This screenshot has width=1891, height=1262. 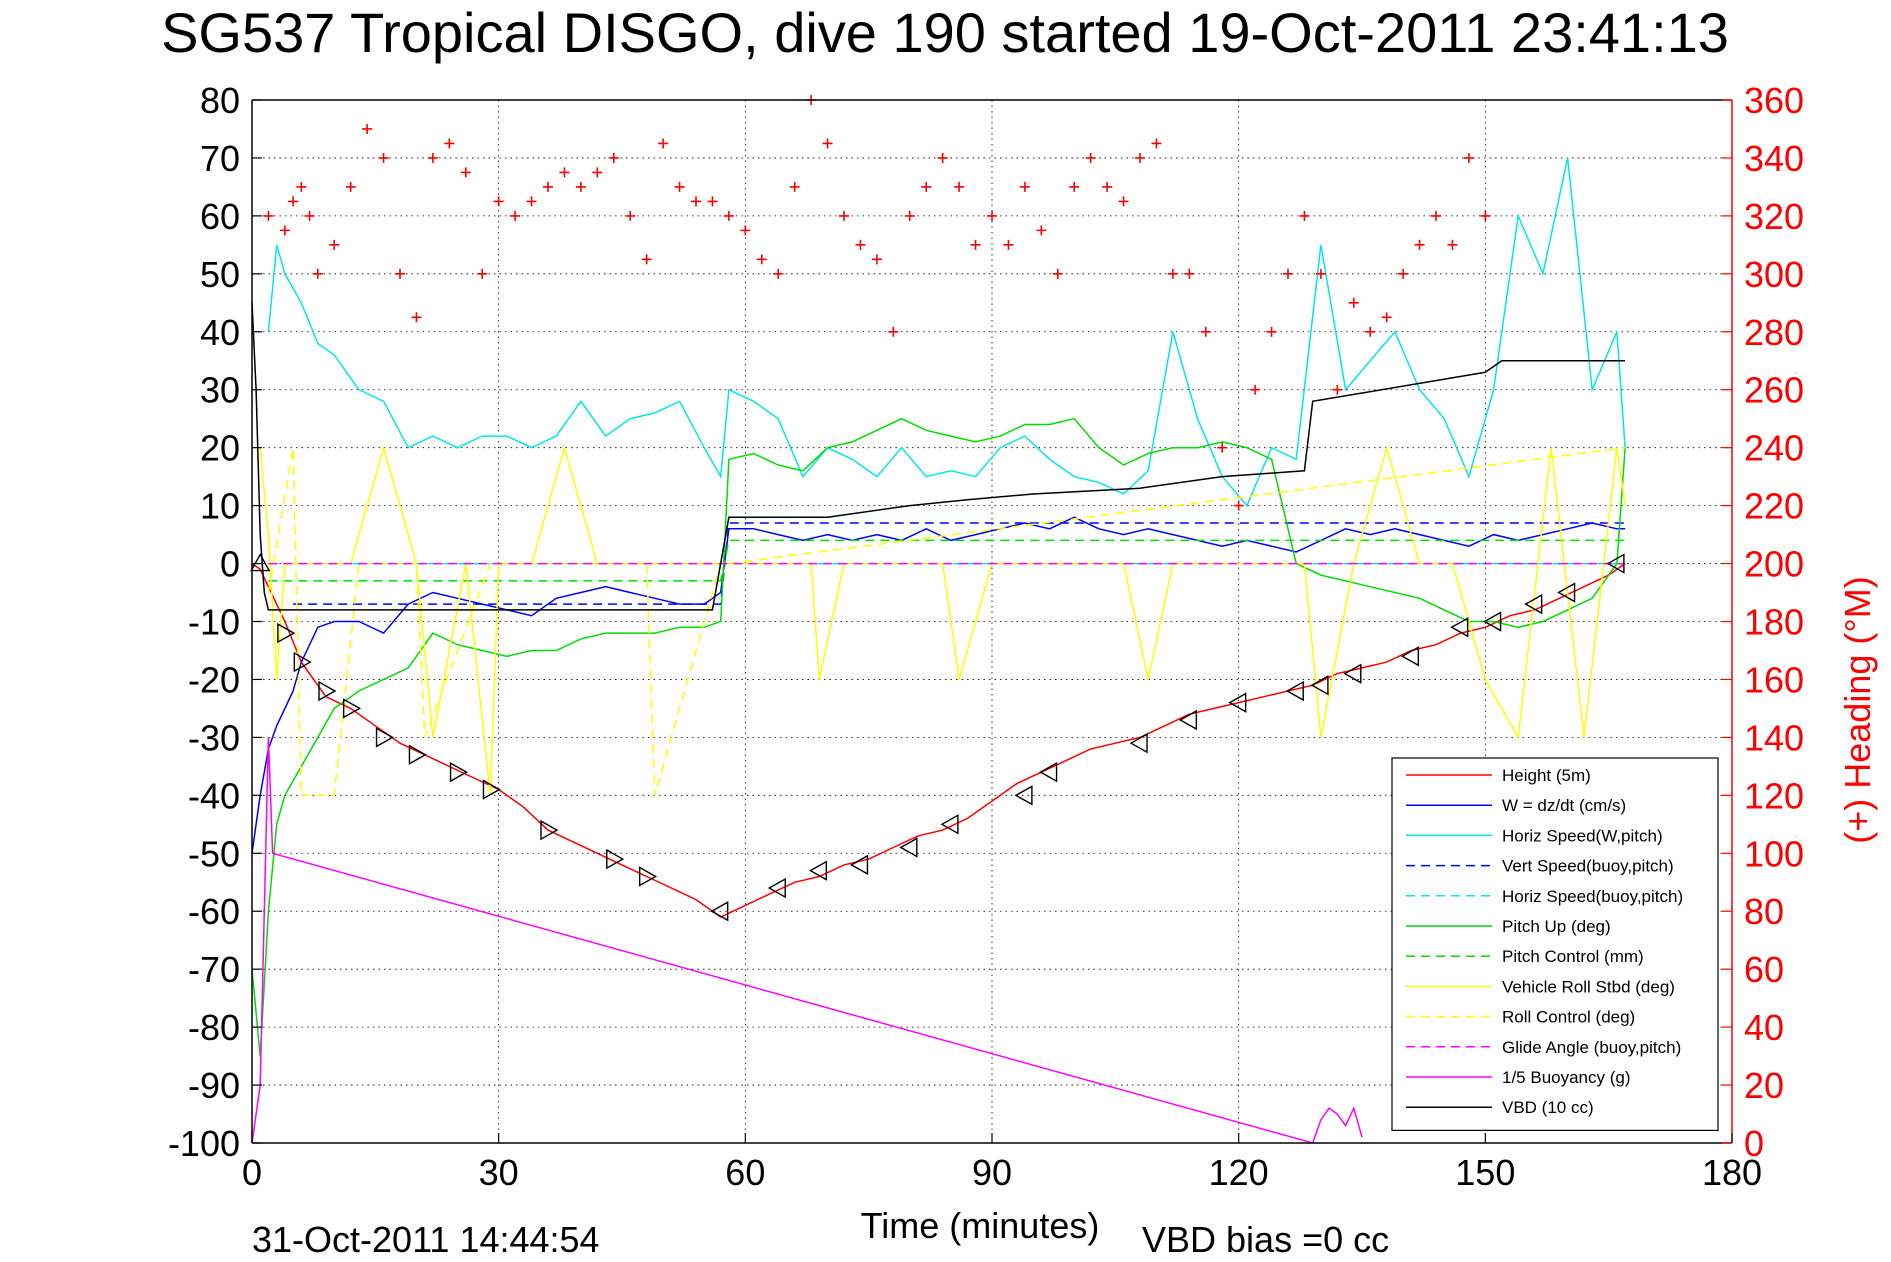 I want to click on y-tick-label: -30, so click(x=214, y=737).